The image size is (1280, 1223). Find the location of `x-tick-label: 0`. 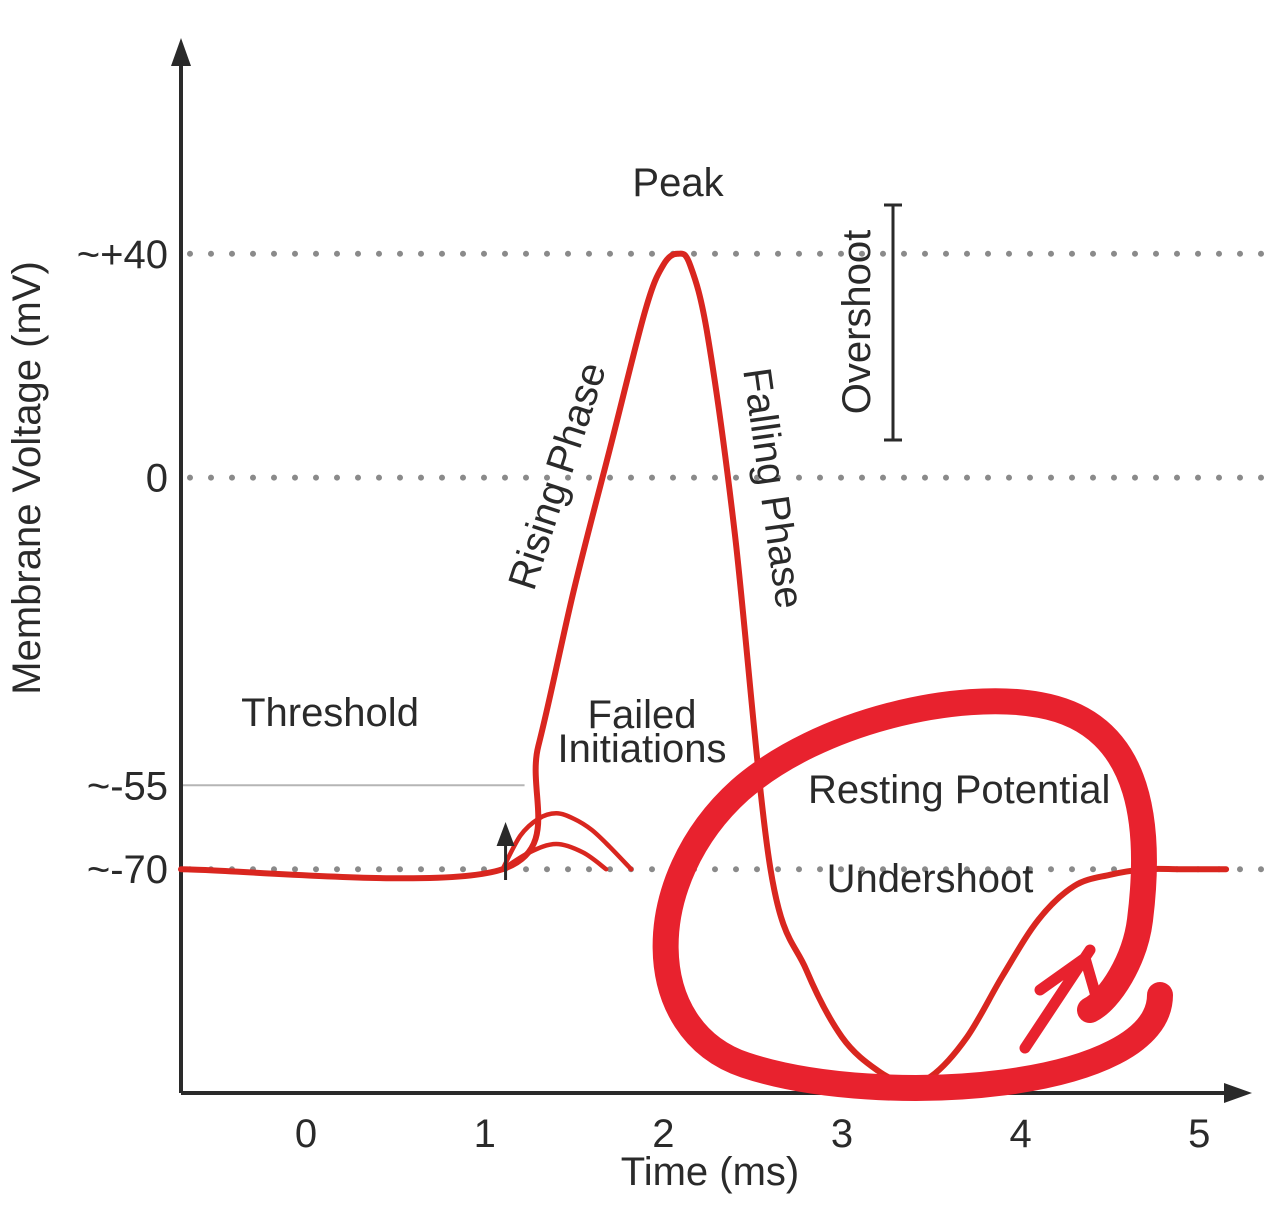

x-tick-label: 0 is located at coordinates (306, 1134).